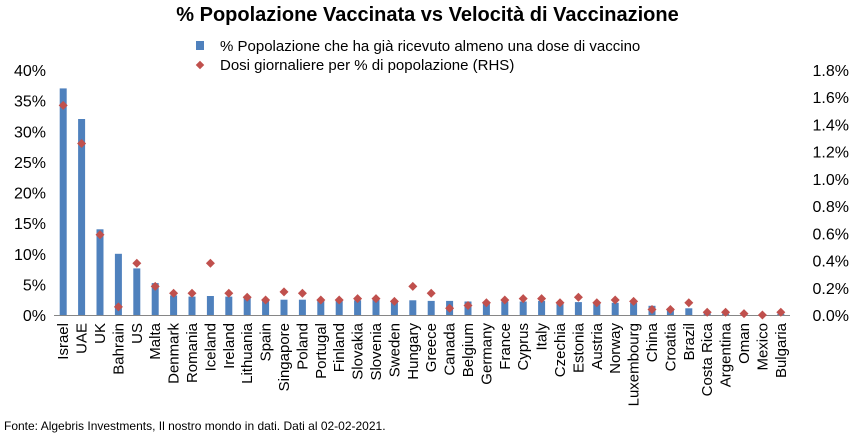 This screenshot has width=855, height=439. Describe the element at coordinates (542, 337) in the screenshot. I see `x-tick-label: Italy` at that location.